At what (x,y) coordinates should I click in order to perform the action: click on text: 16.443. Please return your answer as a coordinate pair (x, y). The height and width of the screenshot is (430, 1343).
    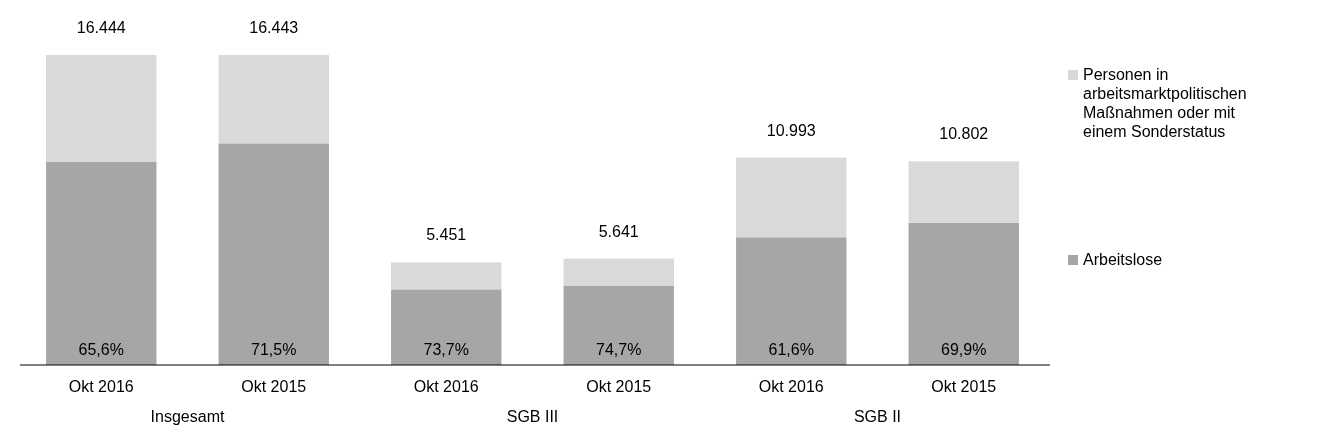
    Looking at the image, I should click on (274, 27).